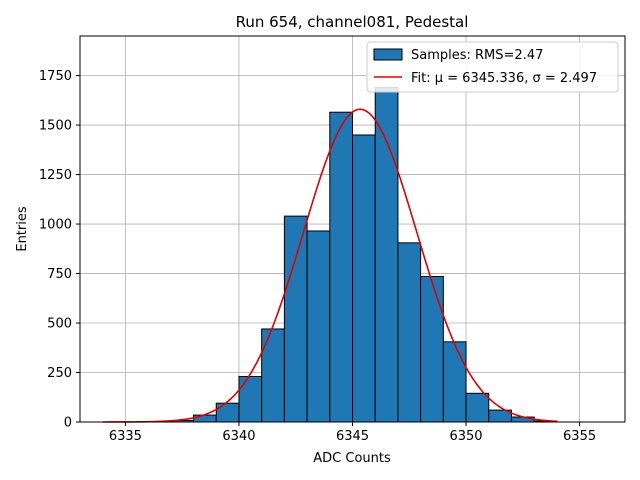  I want to click on y-tick-label: 500, so click(59, 324).